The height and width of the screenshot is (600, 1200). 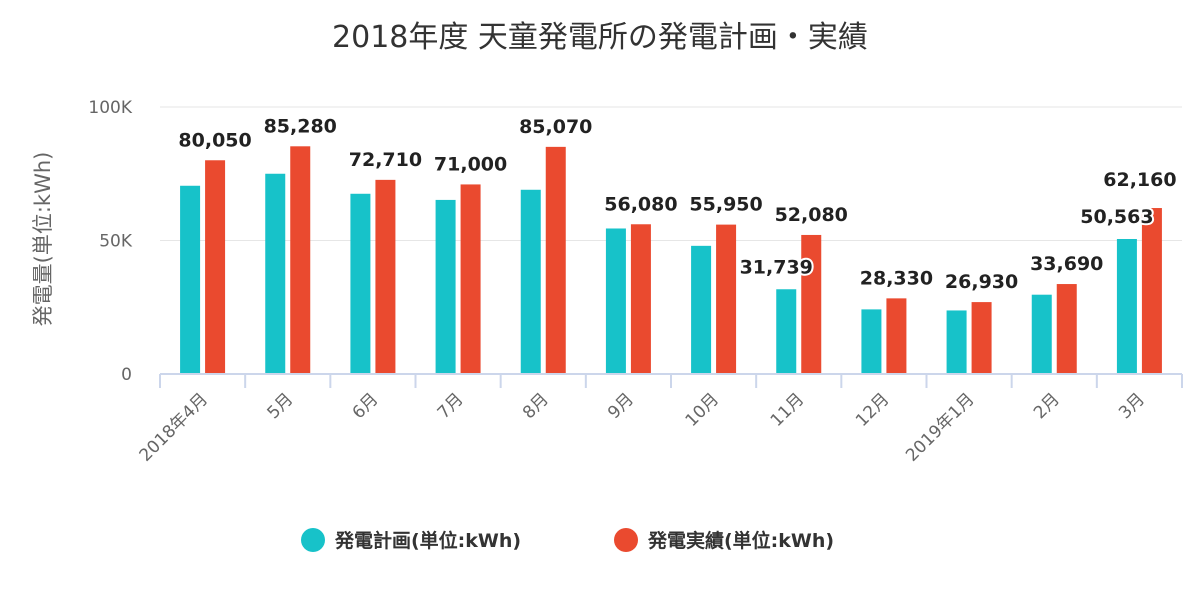 I want to click on x-tick-label: 2019年1月, so click(x=940, y=427).